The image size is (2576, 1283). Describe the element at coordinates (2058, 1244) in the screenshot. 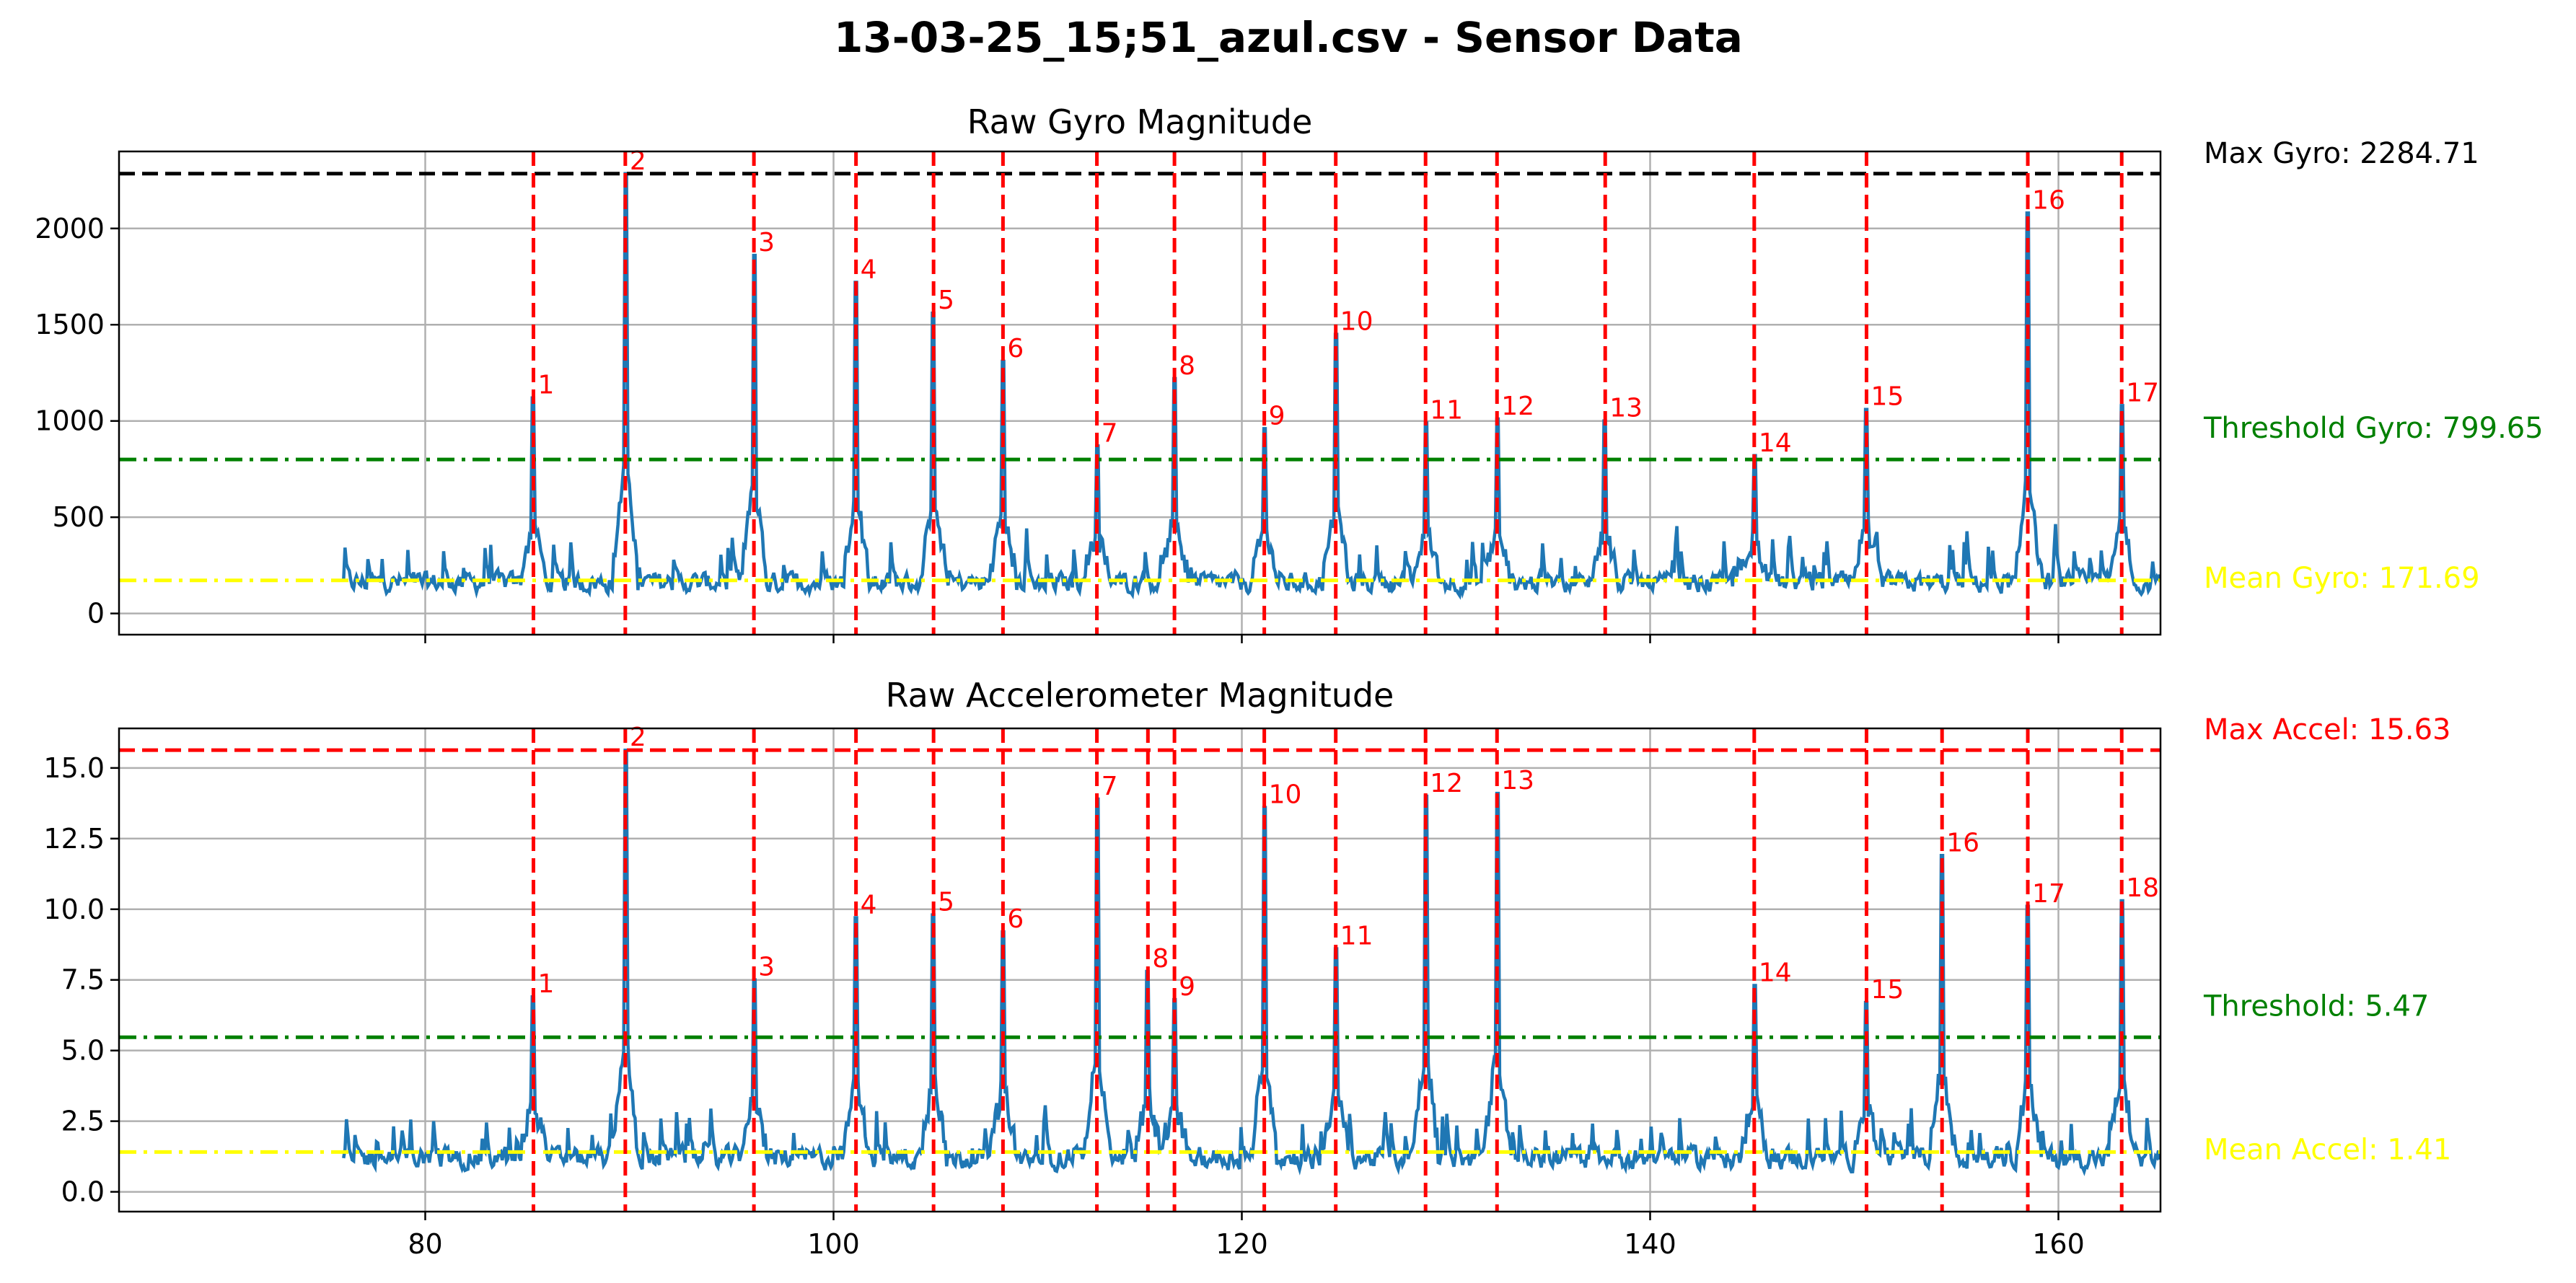

I see `x-tick-label: 160` at that location.